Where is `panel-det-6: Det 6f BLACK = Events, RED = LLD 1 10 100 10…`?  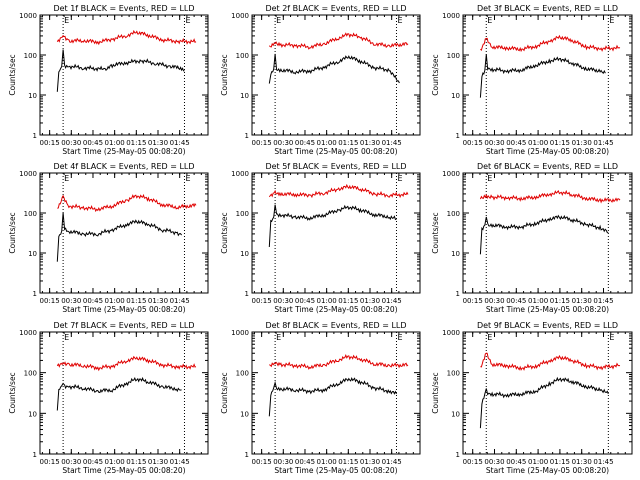
panel-det-6: Det 6f BLACK = Events, RED = LLD 1 10 100 10… is located at coordinates (532, 238).